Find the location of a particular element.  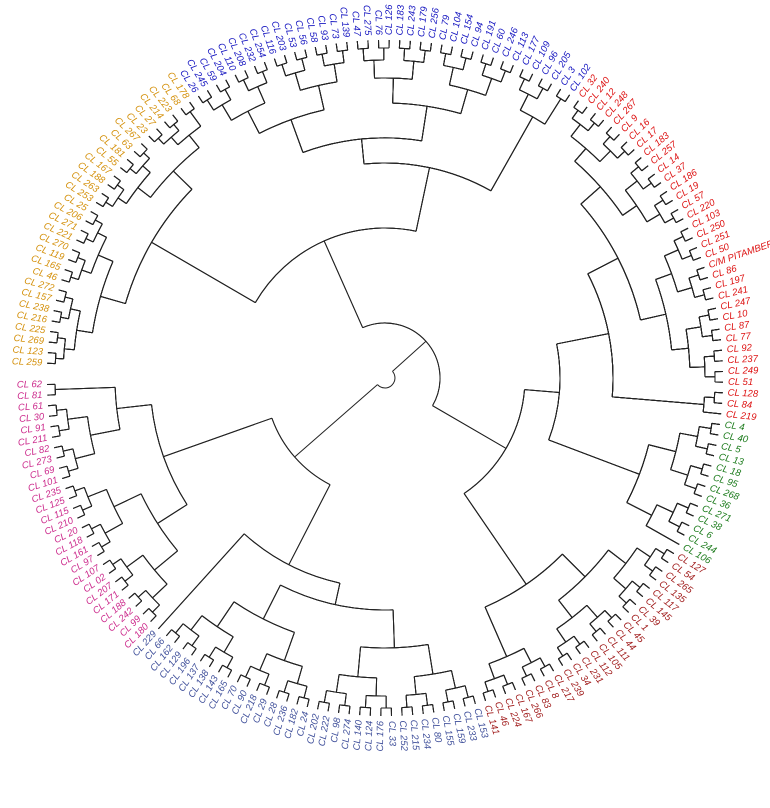

leaf-label: CL 4 is located at coordinates (734, 427).